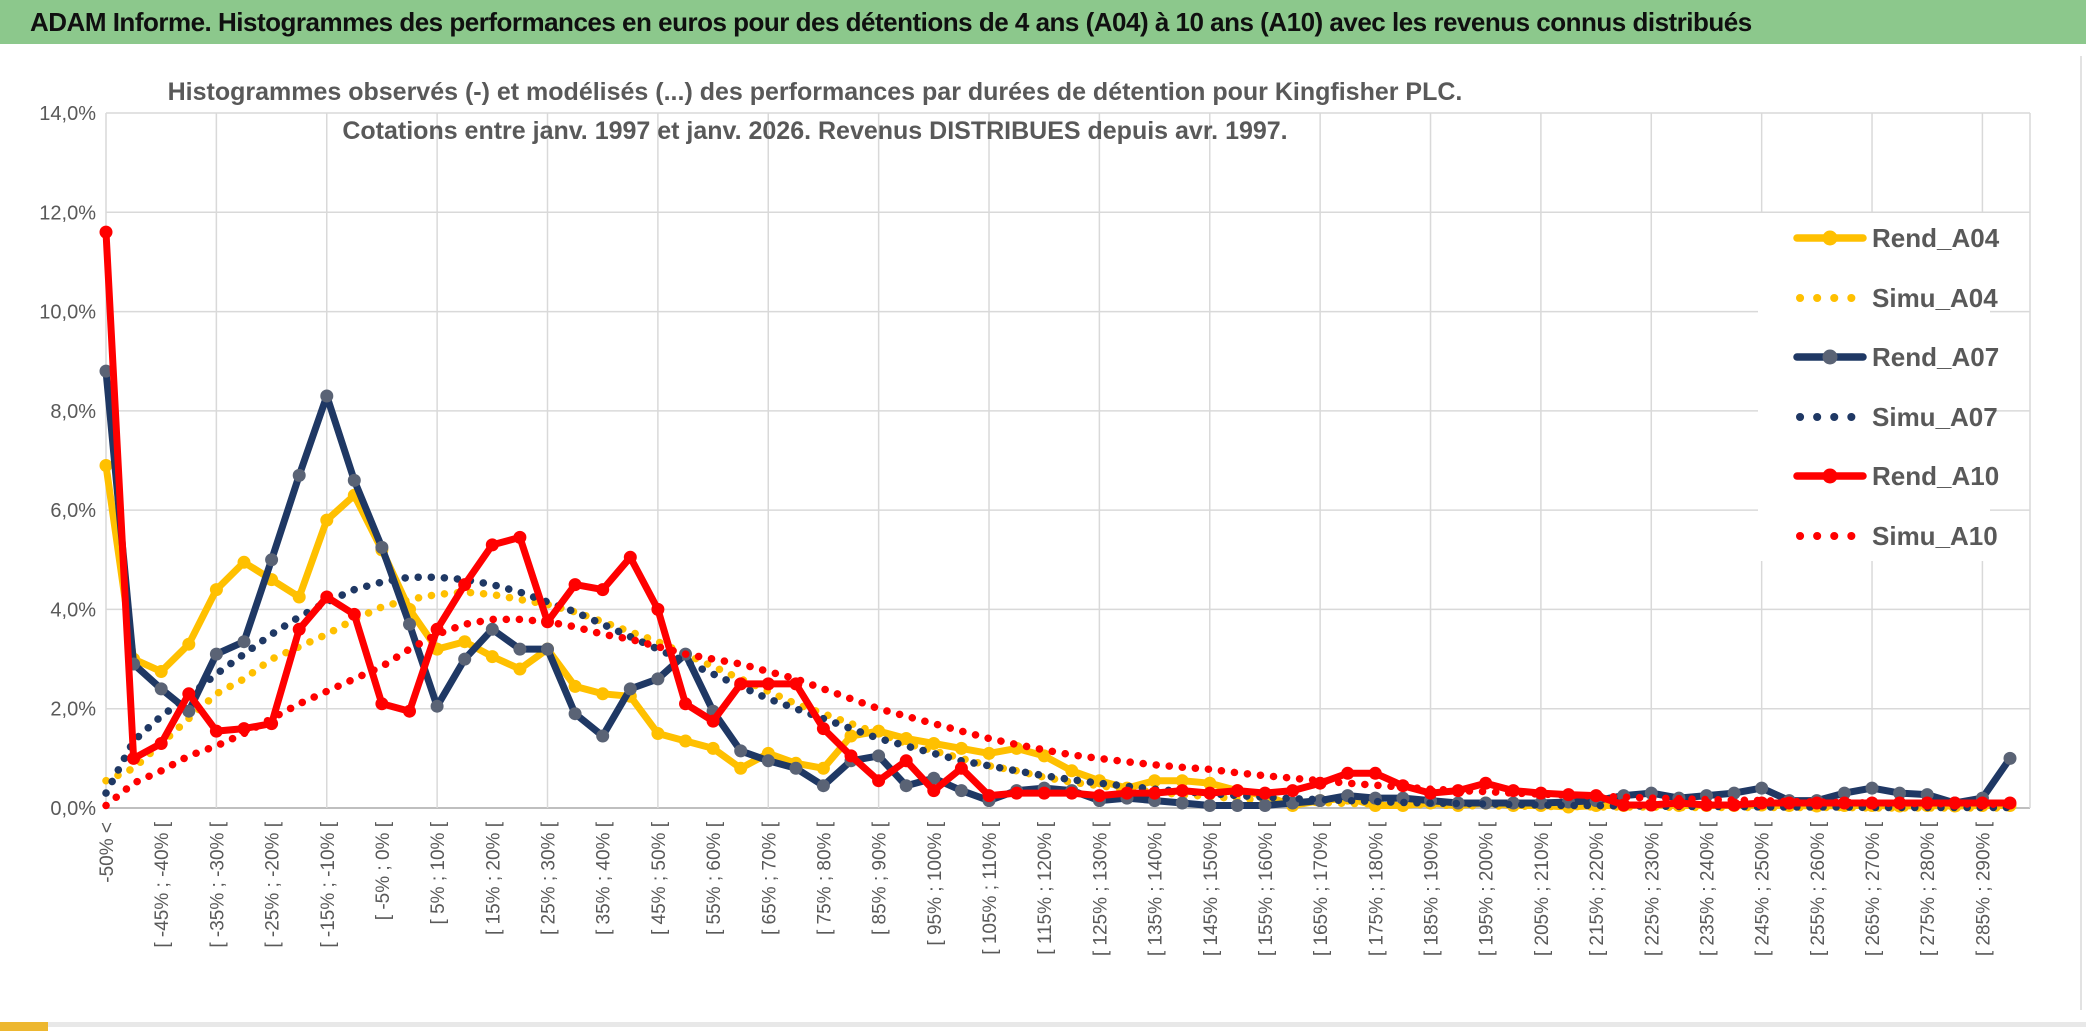  Describe the element at coordinates (73, 610) in the screenshot. I see `y-tick-label: 4,0%` at that location.